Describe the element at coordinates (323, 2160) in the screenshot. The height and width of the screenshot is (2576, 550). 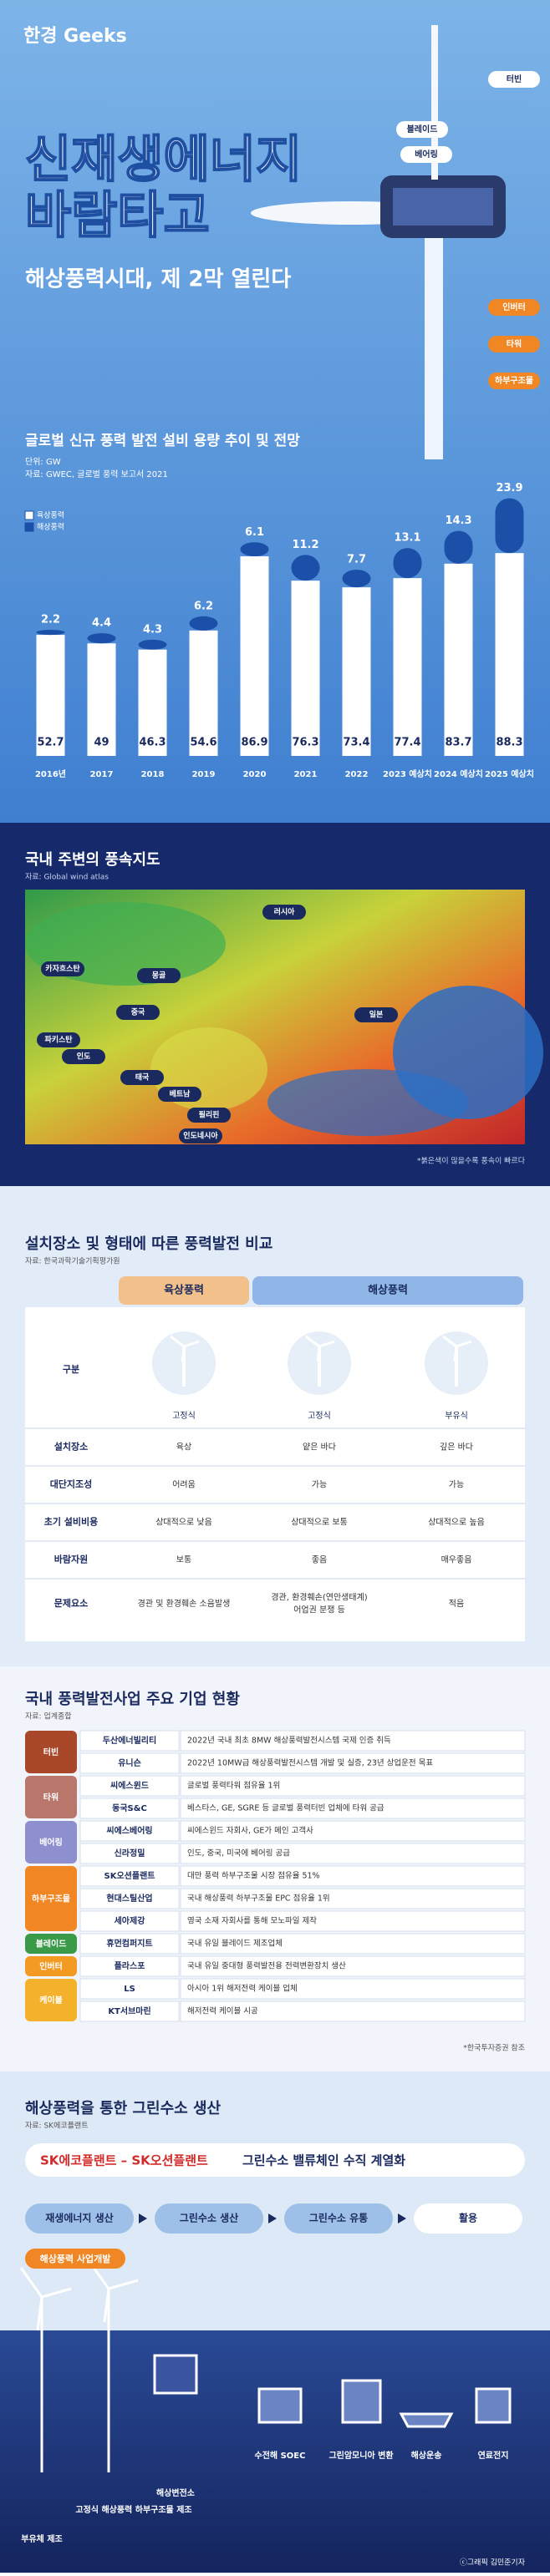
I see `banner-text: 그린수소 밸류체인 수직 계열화` at that location.